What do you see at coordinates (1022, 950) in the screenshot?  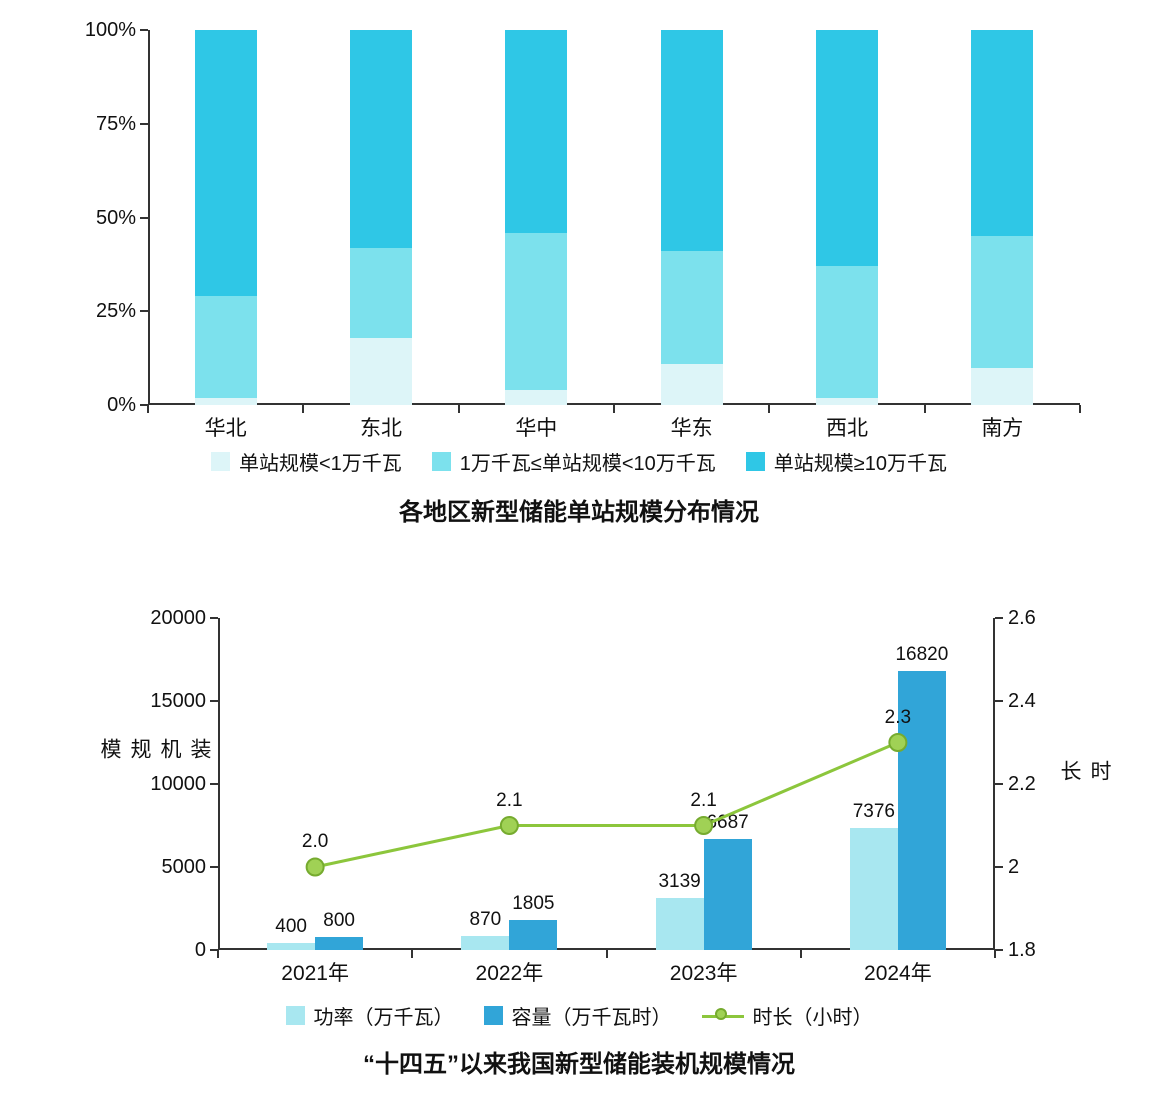 I see `right-axis-tick-label: 1.8` at bounding box center [1022, 950].